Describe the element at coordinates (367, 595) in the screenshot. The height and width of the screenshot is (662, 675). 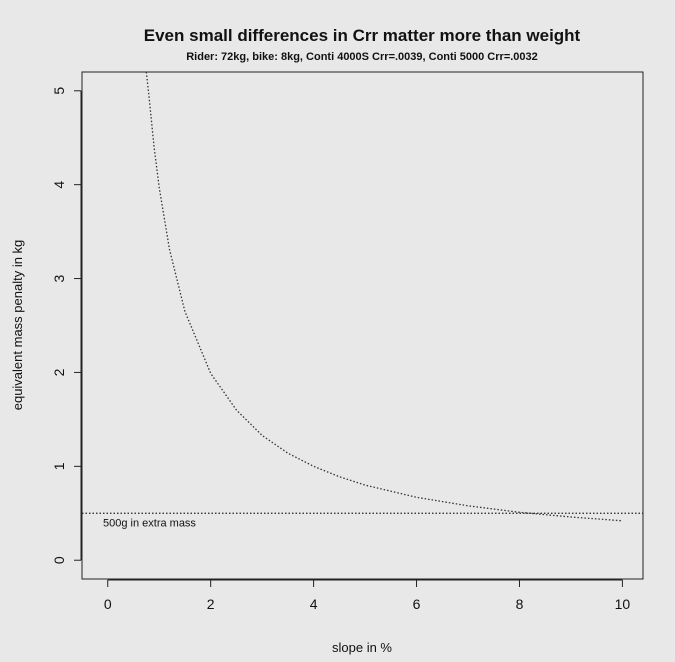
I see `x-axis: 0 2 4 6 8 10` at that location.